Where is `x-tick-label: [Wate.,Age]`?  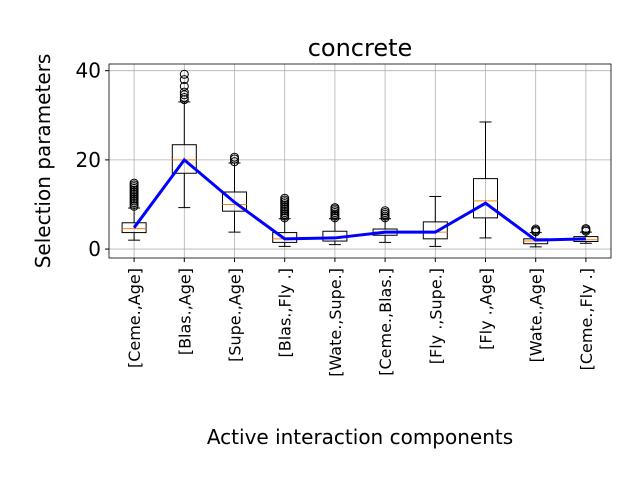 x-tick-label: [Wate.,Age] is located at coordinates (536, 315).